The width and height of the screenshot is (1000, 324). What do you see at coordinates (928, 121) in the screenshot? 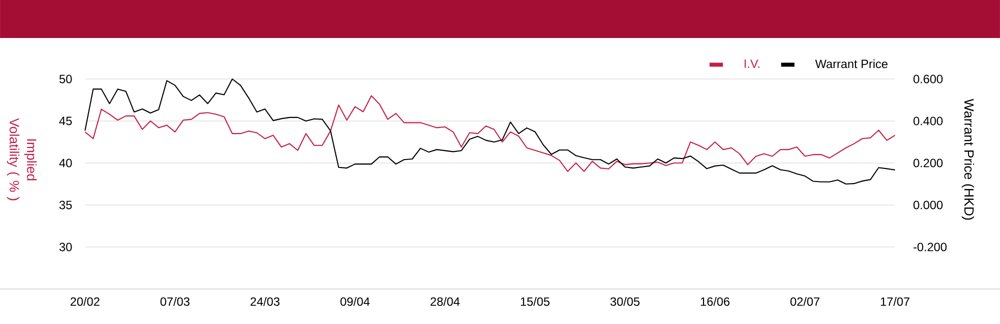
I see `y2-tick-label: 0.400` at bounding box center [928, 121].